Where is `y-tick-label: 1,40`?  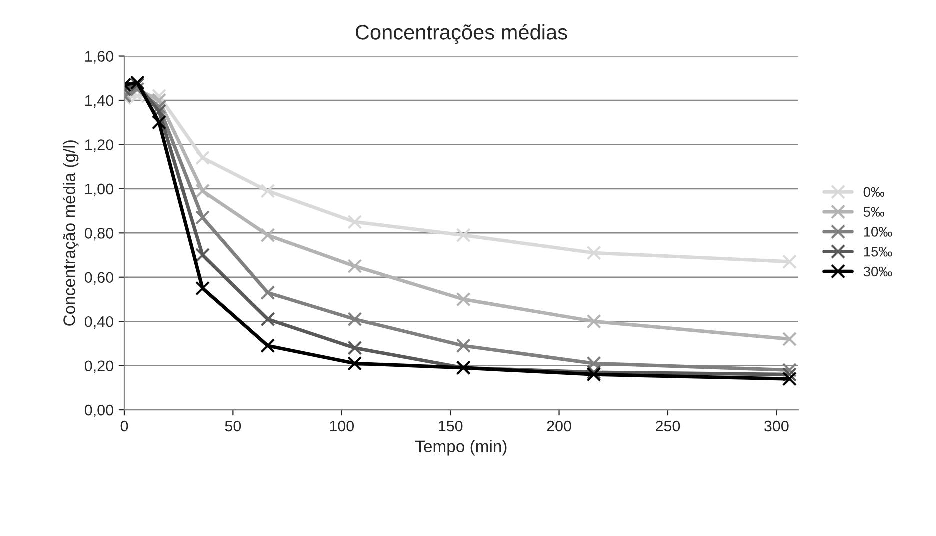 y-tick-label: 1,40 is located at coordinates (100, 101).